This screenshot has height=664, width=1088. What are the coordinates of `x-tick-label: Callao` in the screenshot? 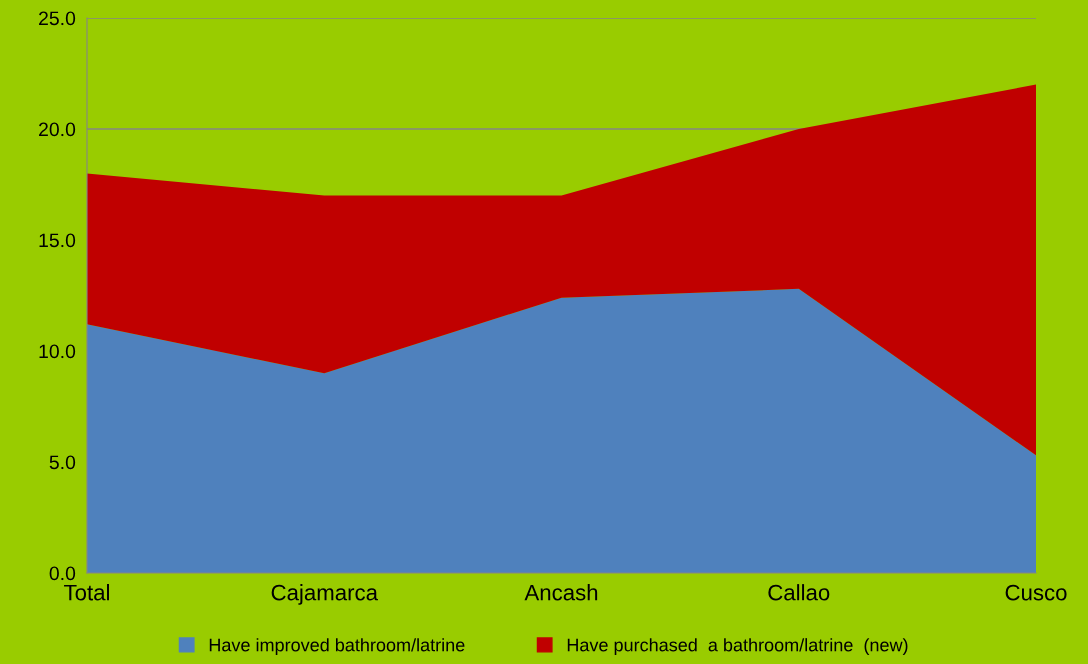 It's located at (799, 592).